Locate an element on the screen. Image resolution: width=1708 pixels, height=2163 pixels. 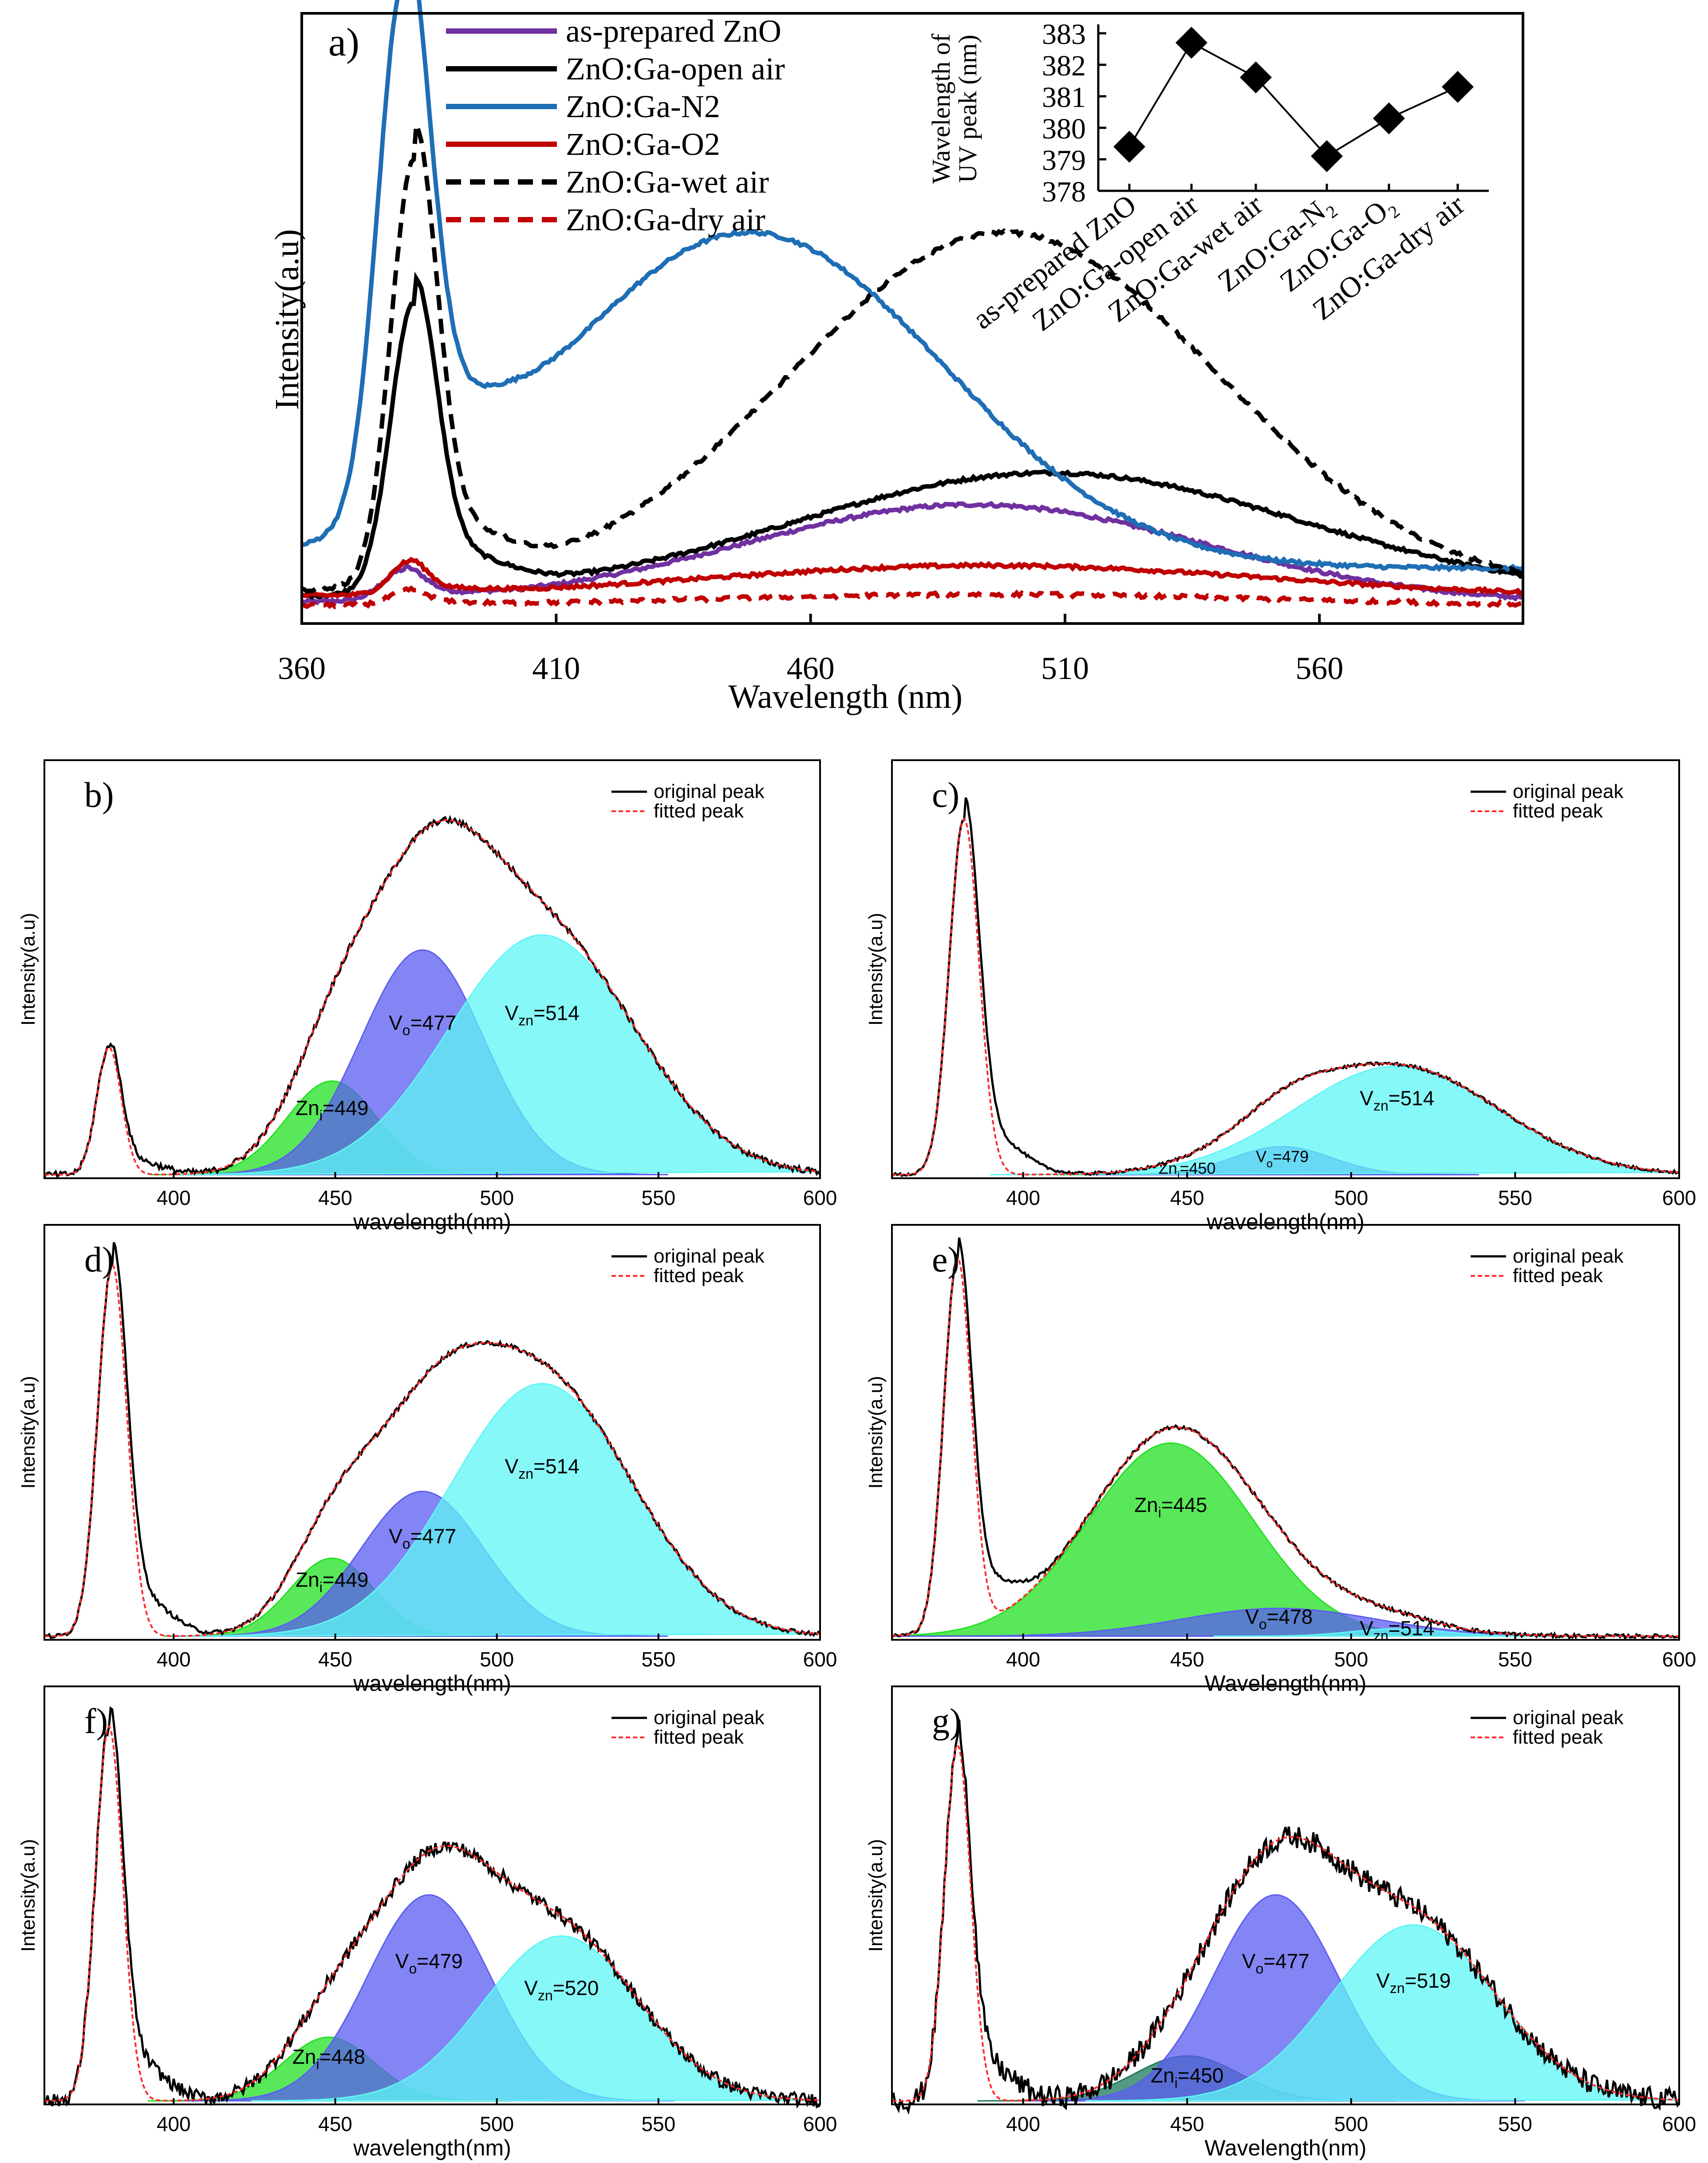
component-label-2: Vzn=520 is located at coordinates (561, 1989).